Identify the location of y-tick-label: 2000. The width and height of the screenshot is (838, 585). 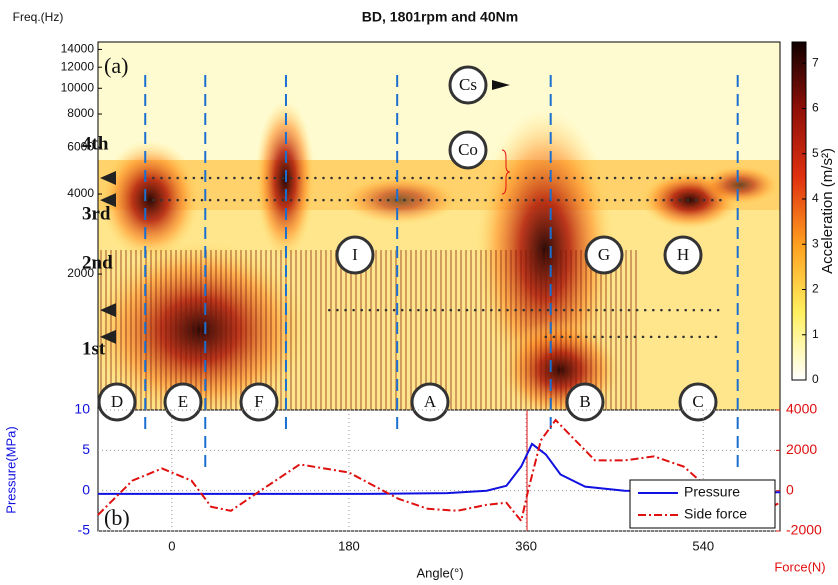
(80, 273).